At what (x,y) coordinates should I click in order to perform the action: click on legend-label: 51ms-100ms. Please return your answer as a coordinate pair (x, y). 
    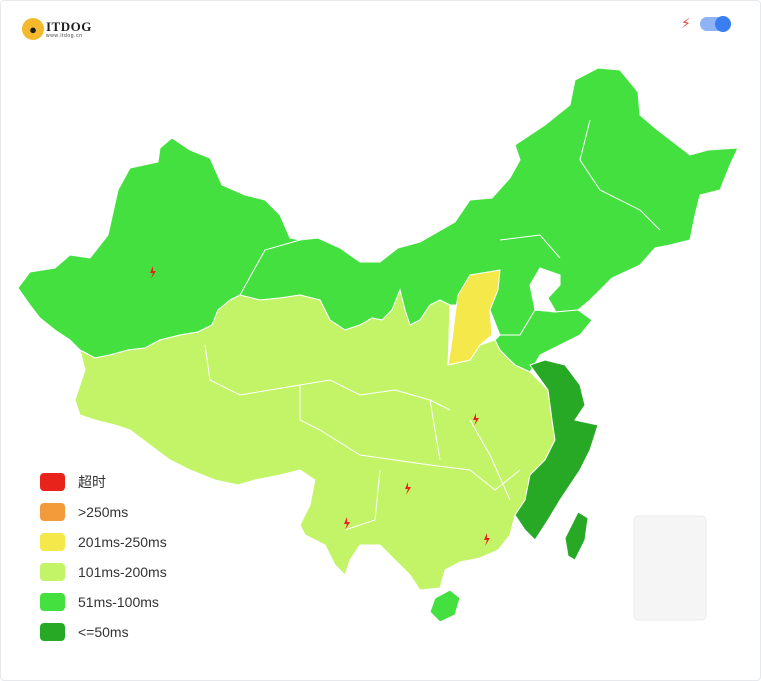
    Looking at the image, I should click on (118, 602).